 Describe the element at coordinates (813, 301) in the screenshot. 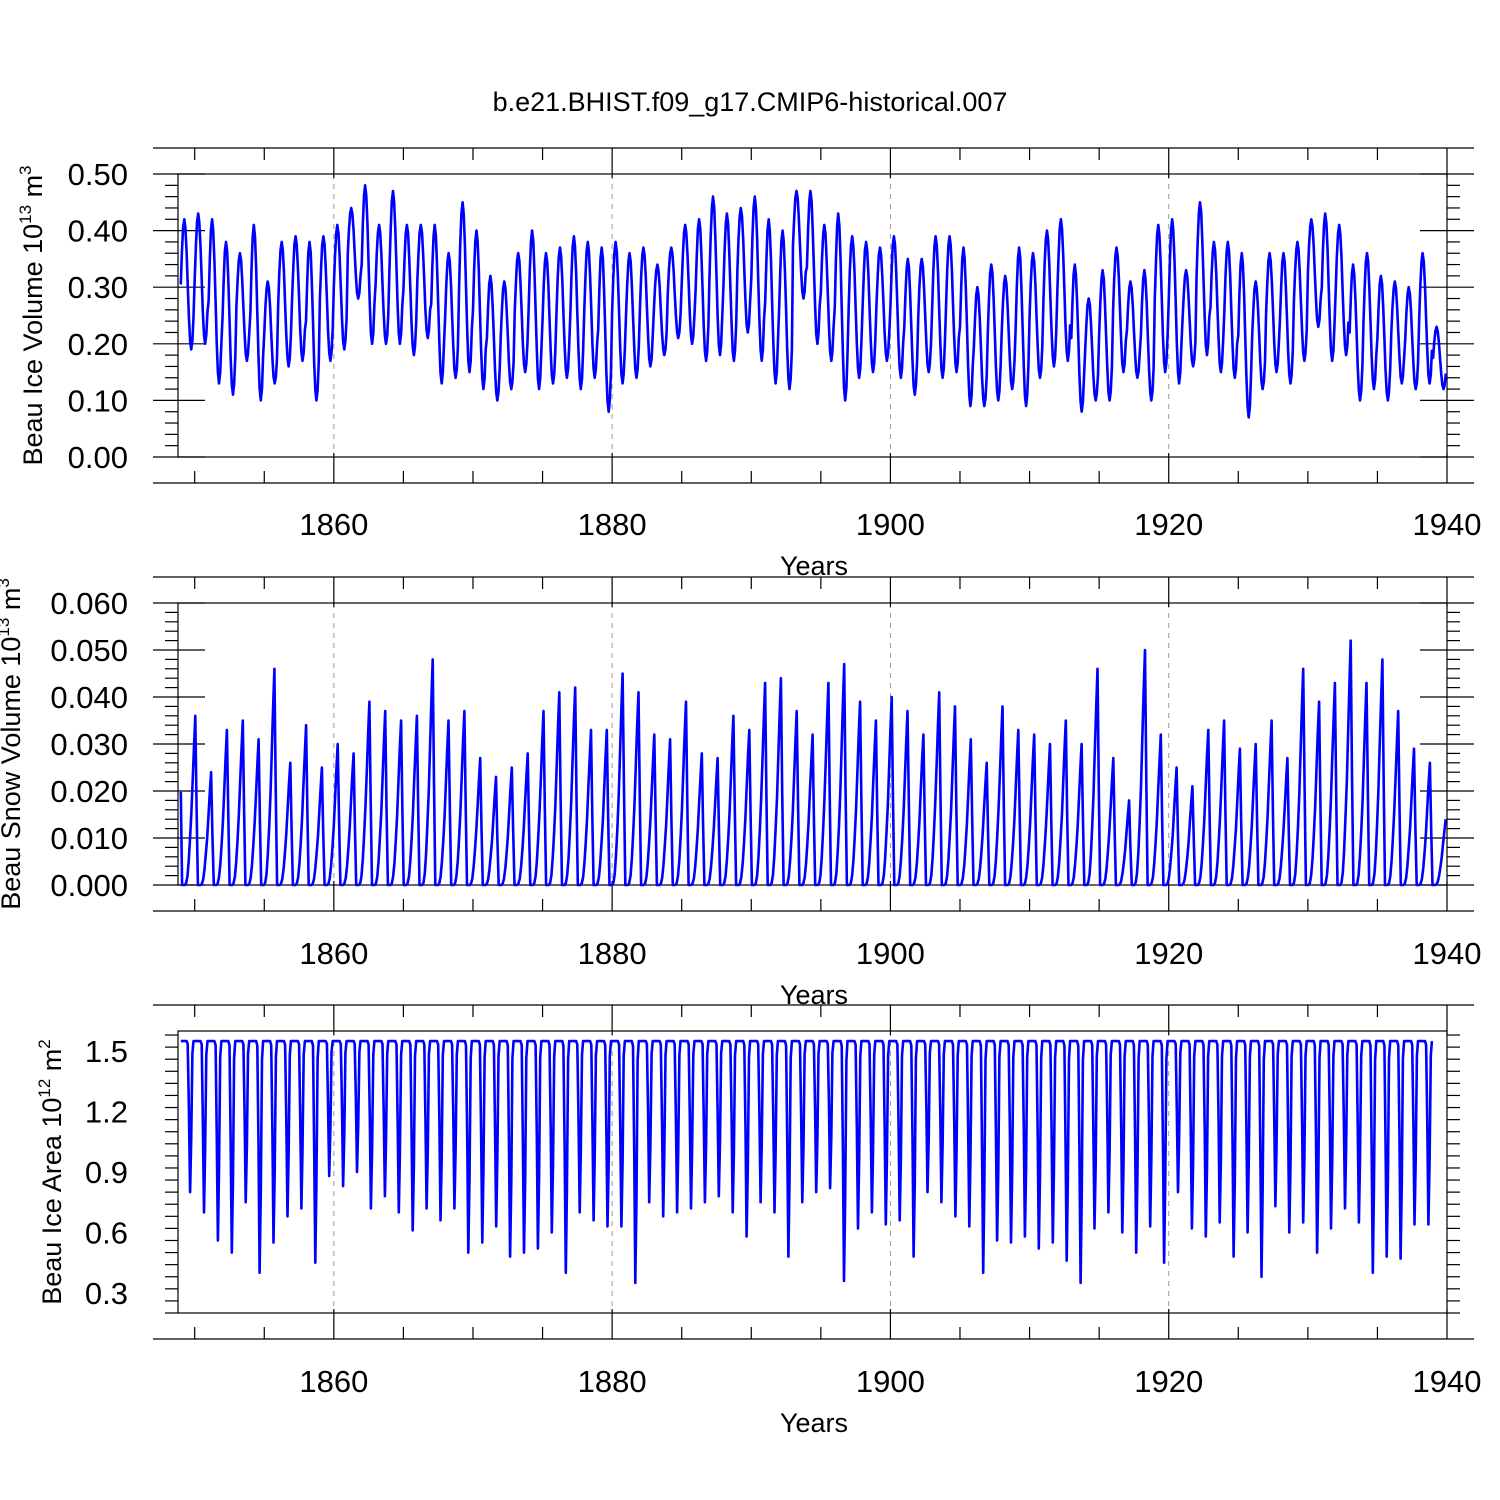

I see `series-line-ice-volume` at that location.